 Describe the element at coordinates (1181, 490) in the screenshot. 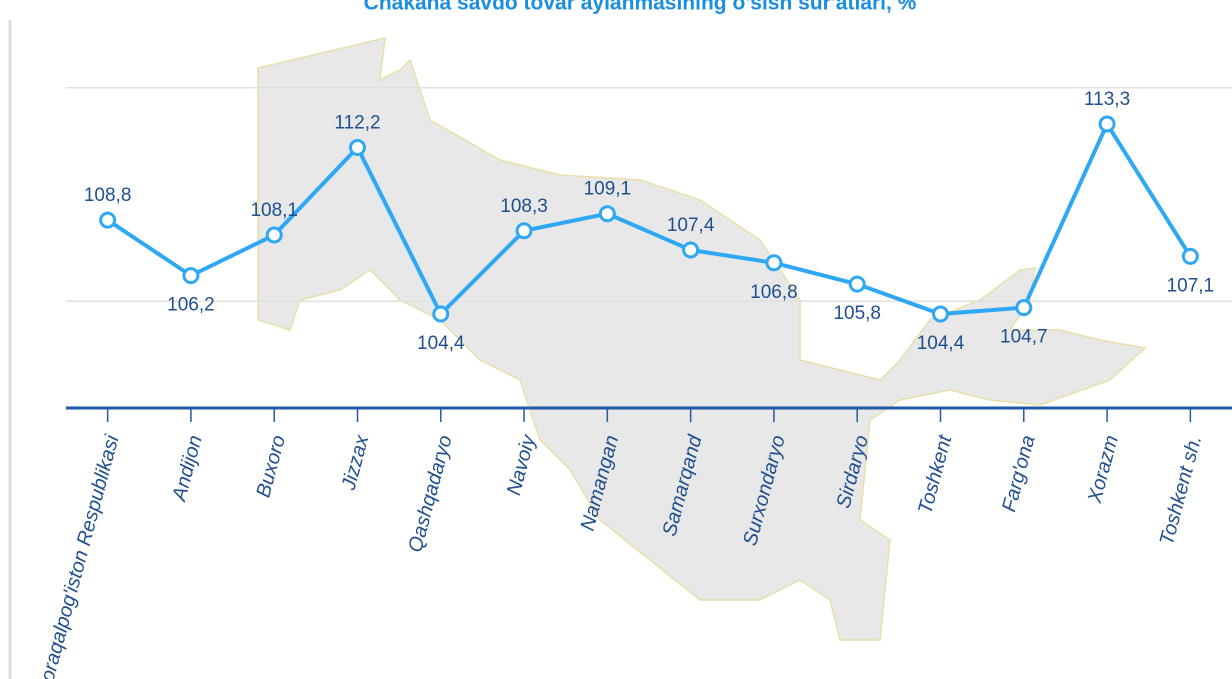

I see `x-tick-label: Toshkent sh.` at that location.